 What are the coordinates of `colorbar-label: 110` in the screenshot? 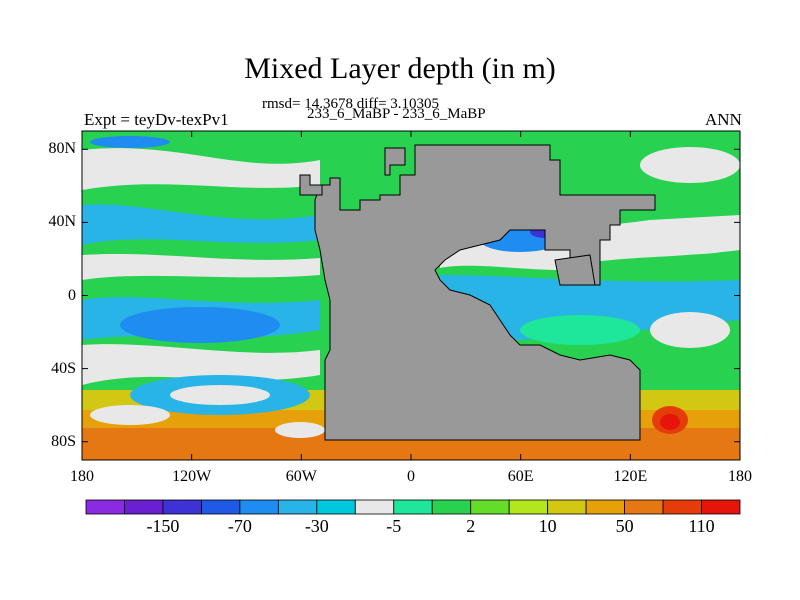 It's located at (701, 526).